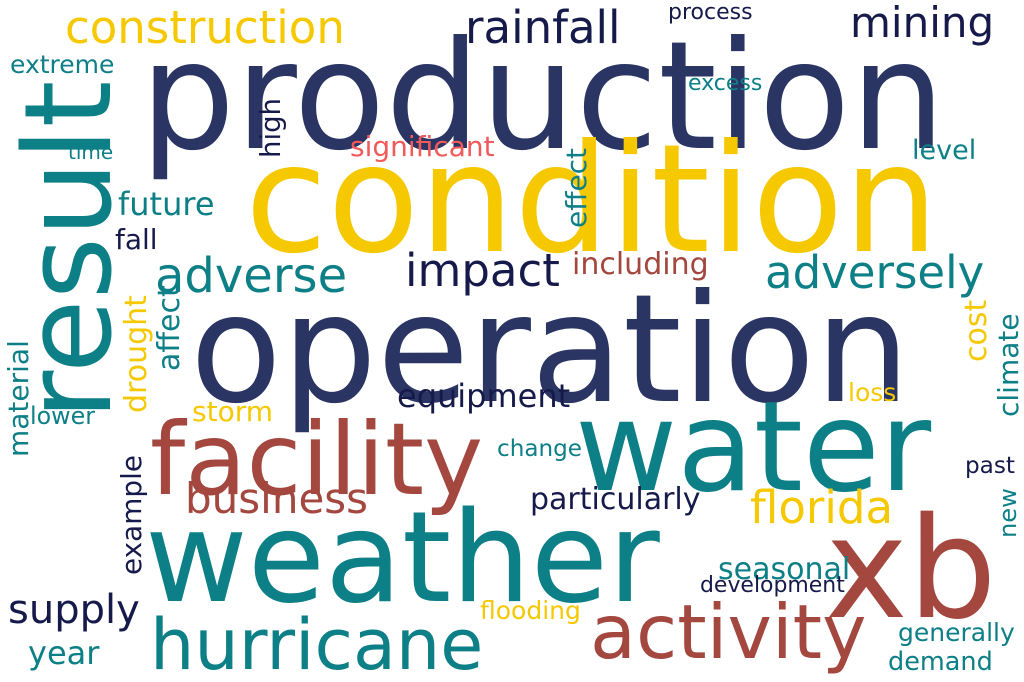  What do you see at coordinates (91, 152) in the screenshot?
I see `word-time: time` at bounding box center [91, 152].